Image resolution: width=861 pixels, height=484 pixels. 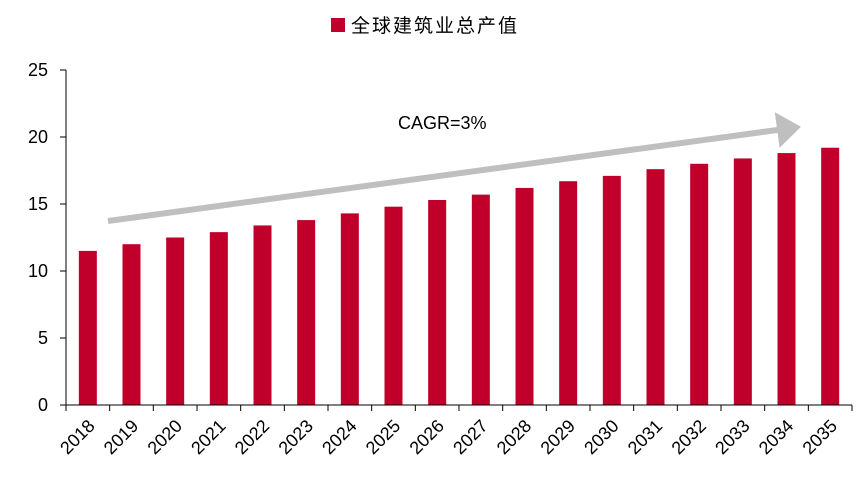 What do you see at coordinates (645, 437) in the screenshot?
I see `x-tick-label: 2031` at bounding box center [645, 437].